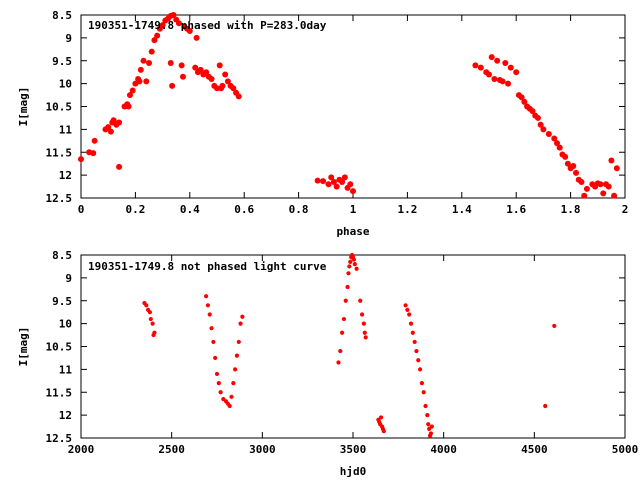 This screenshot has height=480, width=640. What do you see at coordinates (66, 129) in the screenshot?
I see `phased-y-tick-label: 11` at bounding box center [66, 129].